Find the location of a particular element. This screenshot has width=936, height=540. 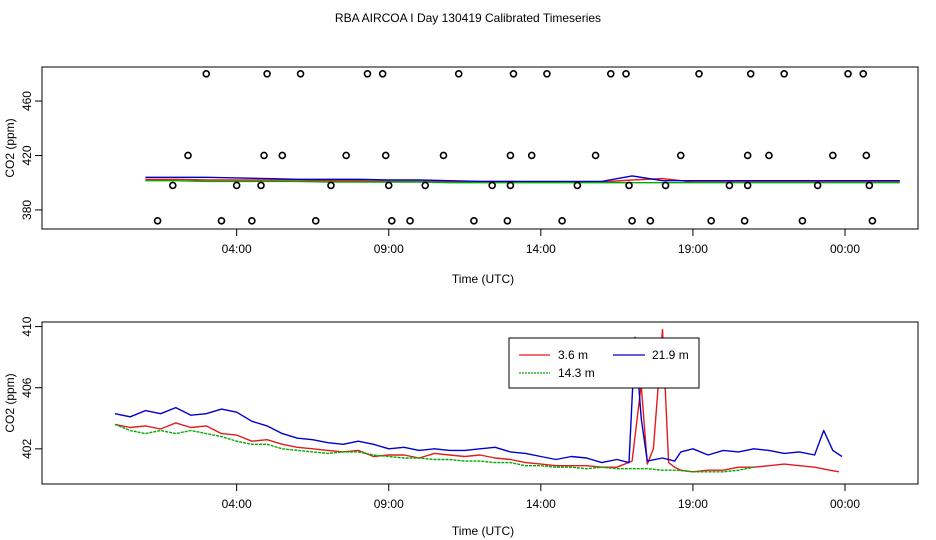

legend-label-21.9m: 21.9 m is located at coordinates (670, 355).